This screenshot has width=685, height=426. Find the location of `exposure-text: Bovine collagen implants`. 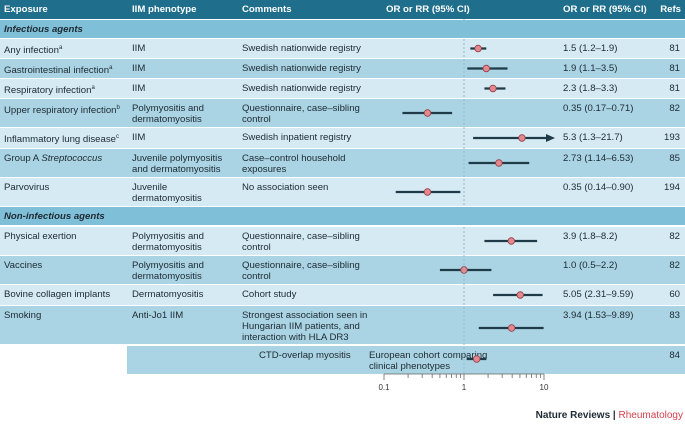

exposure-text: Bovine collagen implants is located at coordinates (57, 294).